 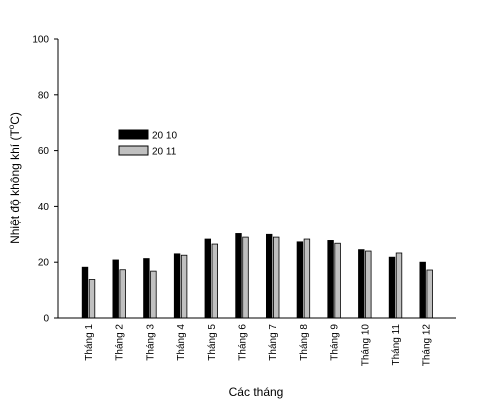 I want to click on bar-2011-m6, so click(x=245, y=277).